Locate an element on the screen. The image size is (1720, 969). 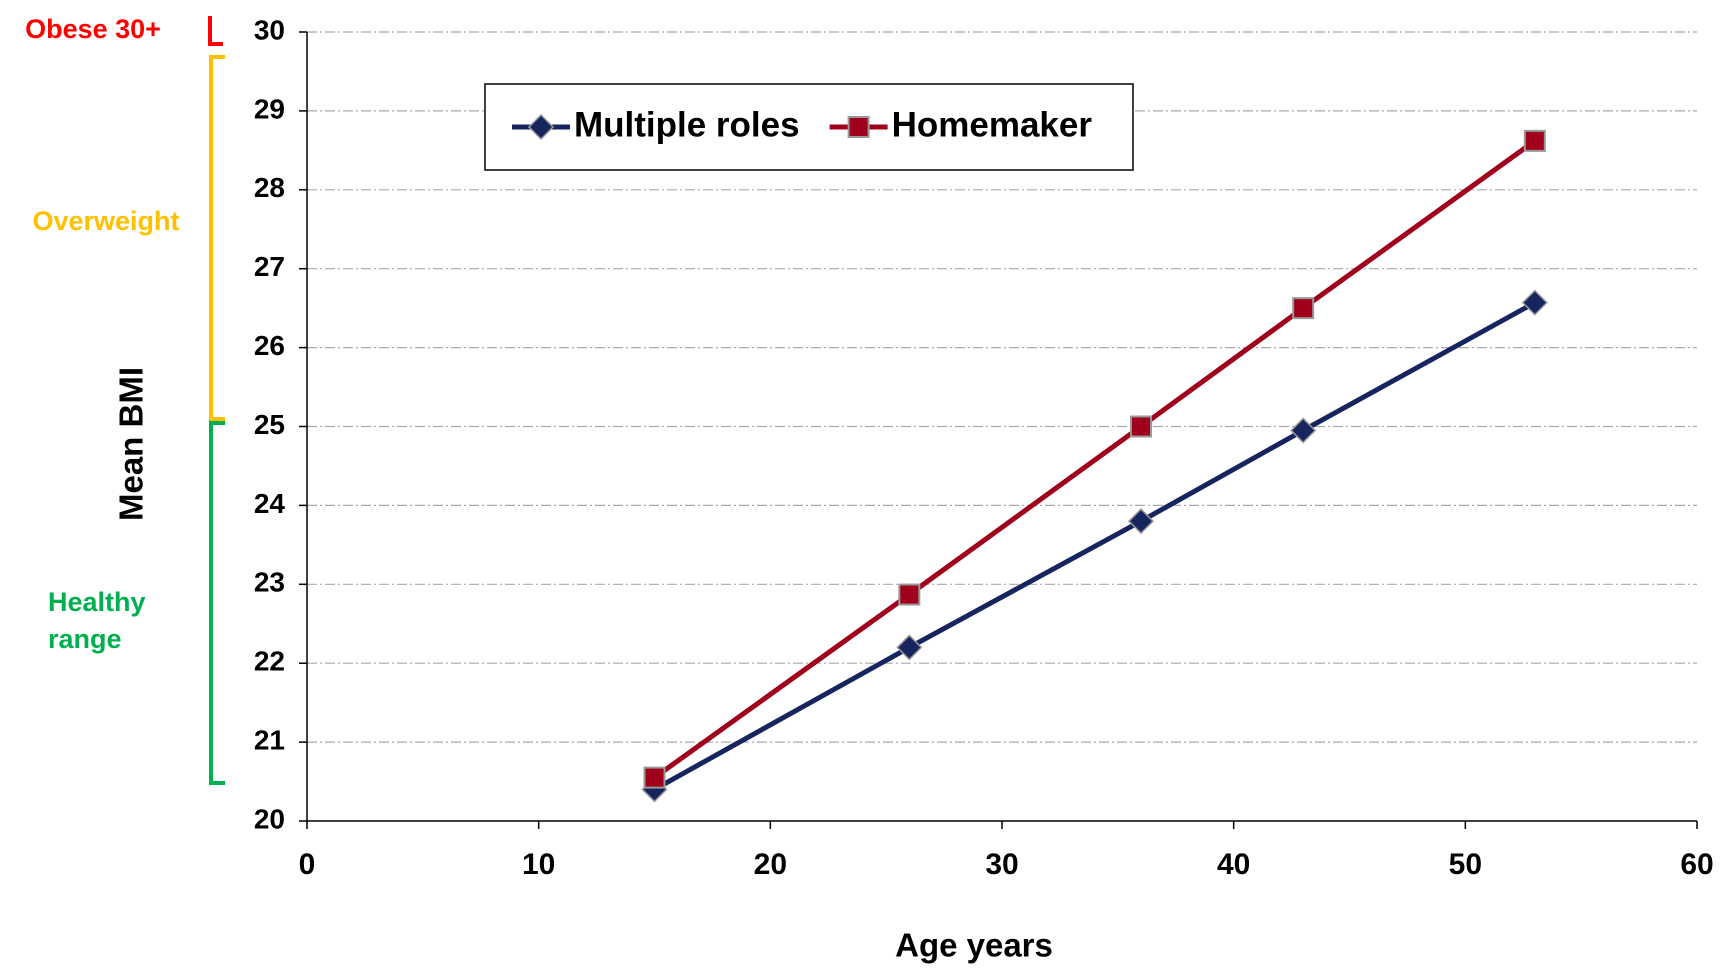
x-tick-label: 50 is located at coordinates (1465, 864).